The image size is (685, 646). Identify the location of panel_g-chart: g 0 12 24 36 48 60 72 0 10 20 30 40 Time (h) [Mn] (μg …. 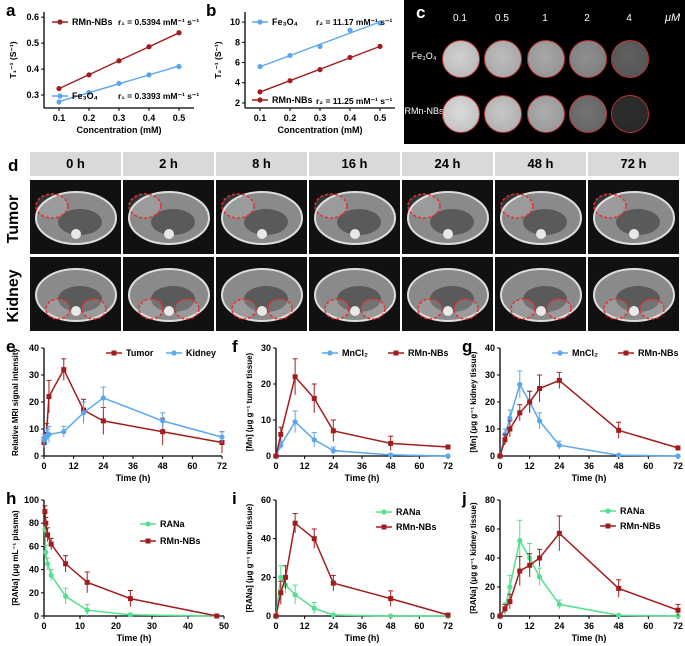
(572, 410).